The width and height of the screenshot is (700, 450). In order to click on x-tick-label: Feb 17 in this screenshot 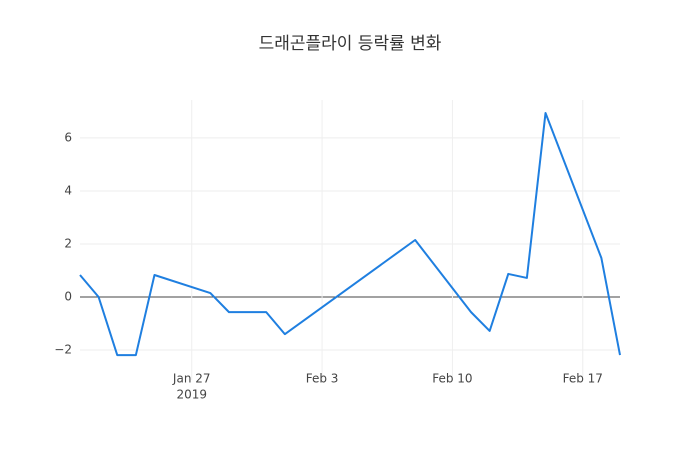, I will do `click(583, 379)`.